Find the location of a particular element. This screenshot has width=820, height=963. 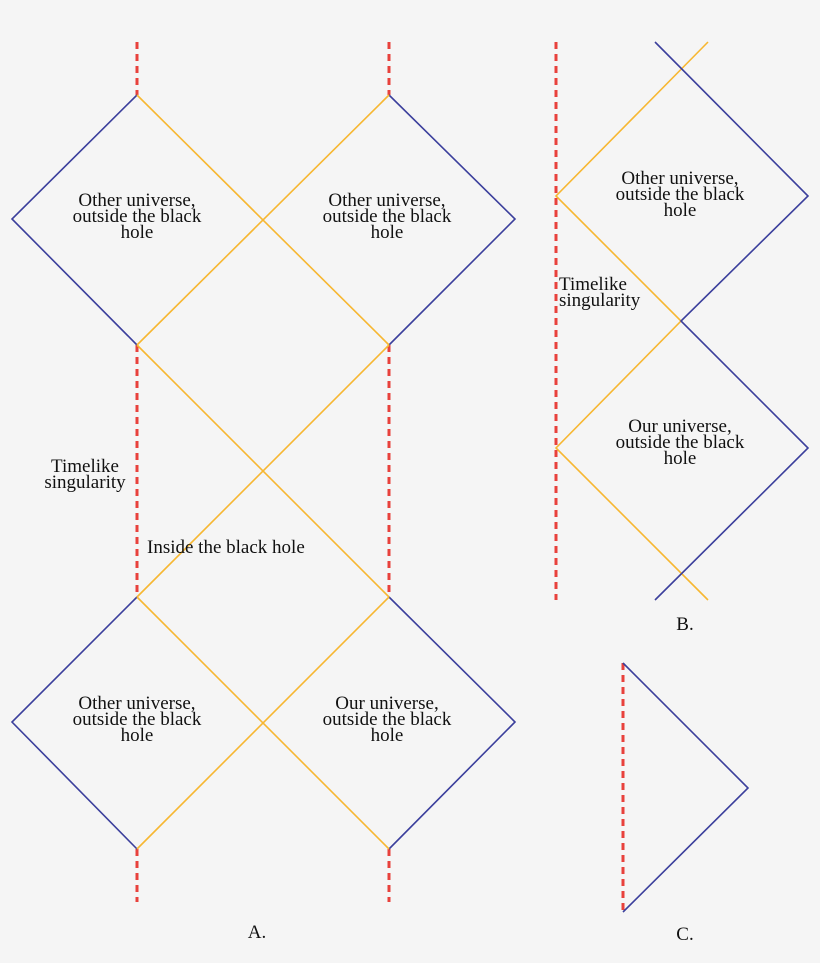

interior-label: Inside the black hole is located at coordinates (226, 547).